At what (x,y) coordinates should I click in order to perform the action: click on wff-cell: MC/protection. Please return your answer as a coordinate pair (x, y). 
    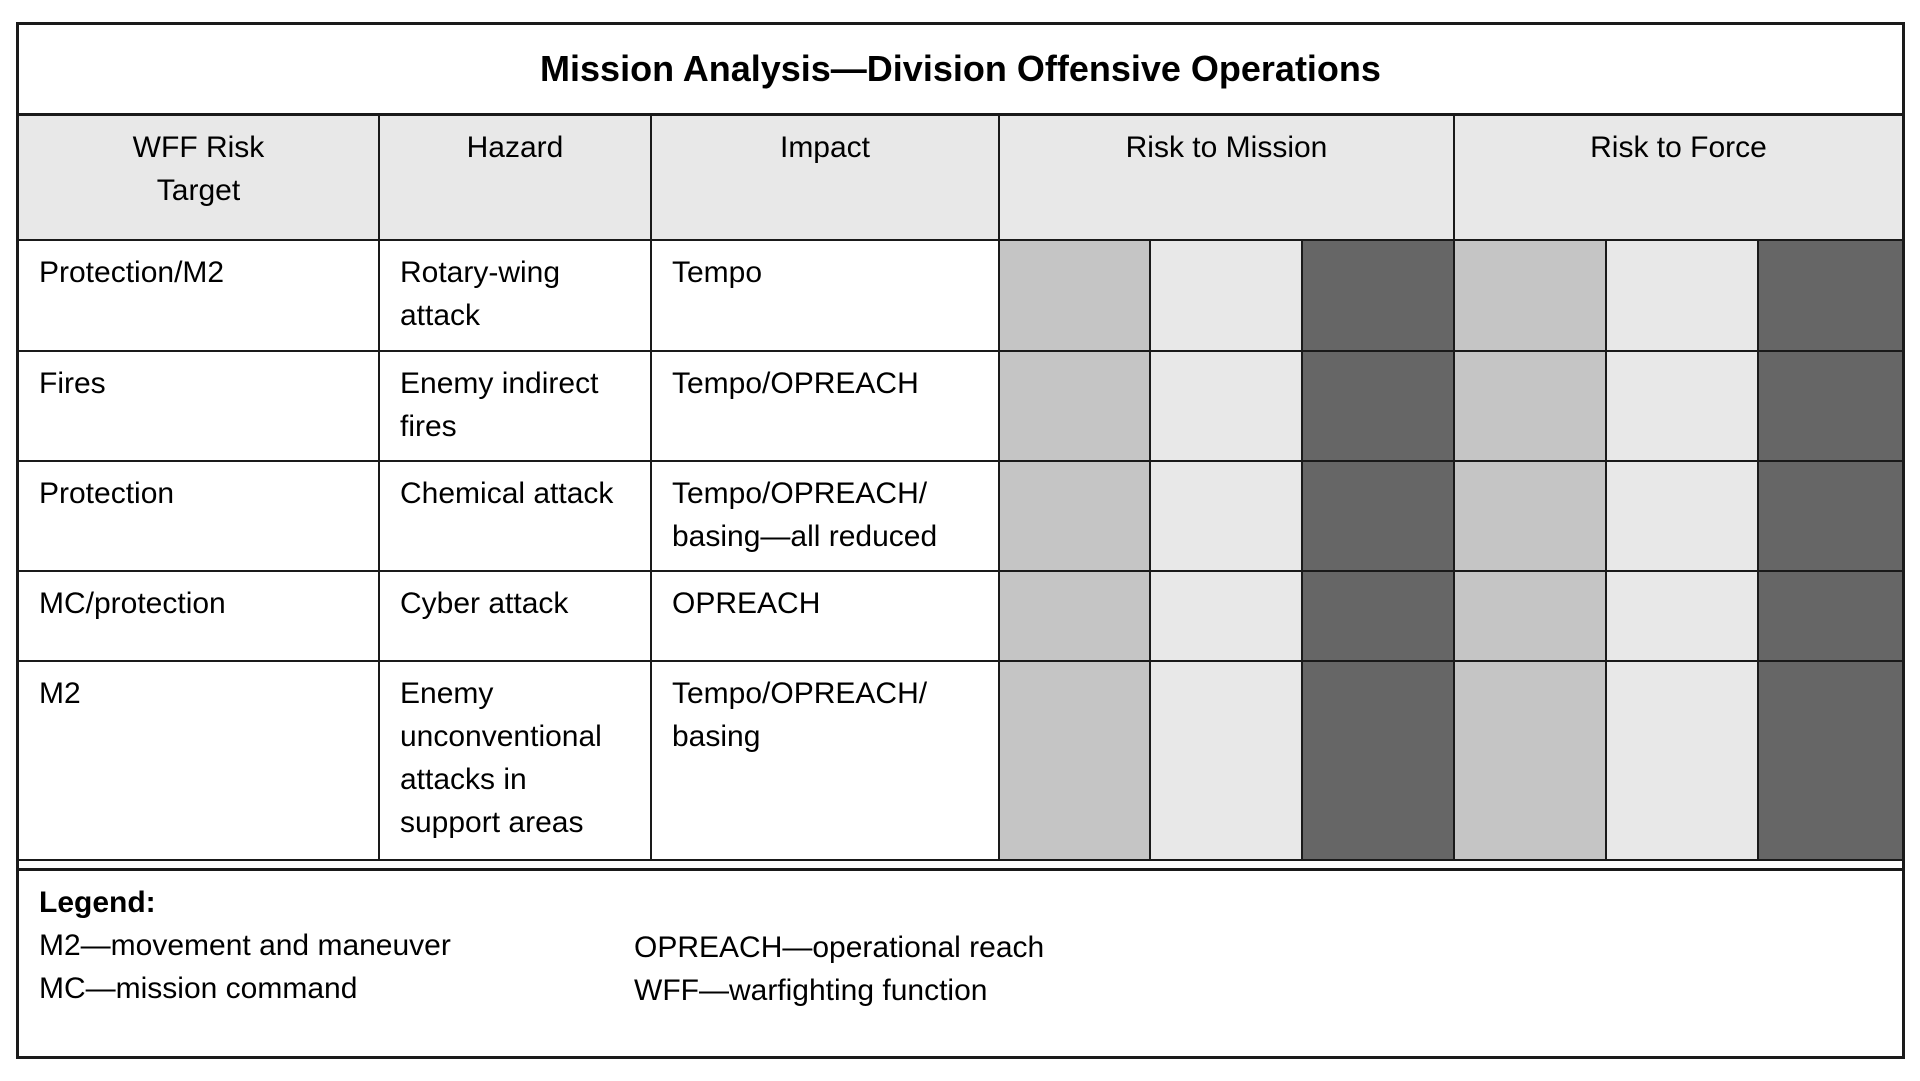
    Looking at the image, I should click on (199, 616).